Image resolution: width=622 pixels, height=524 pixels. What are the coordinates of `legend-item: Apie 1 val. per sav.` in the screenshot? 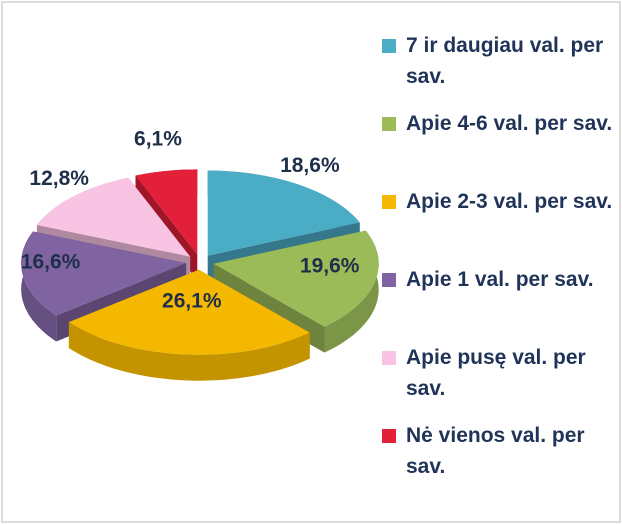 It's located at (497, 303).